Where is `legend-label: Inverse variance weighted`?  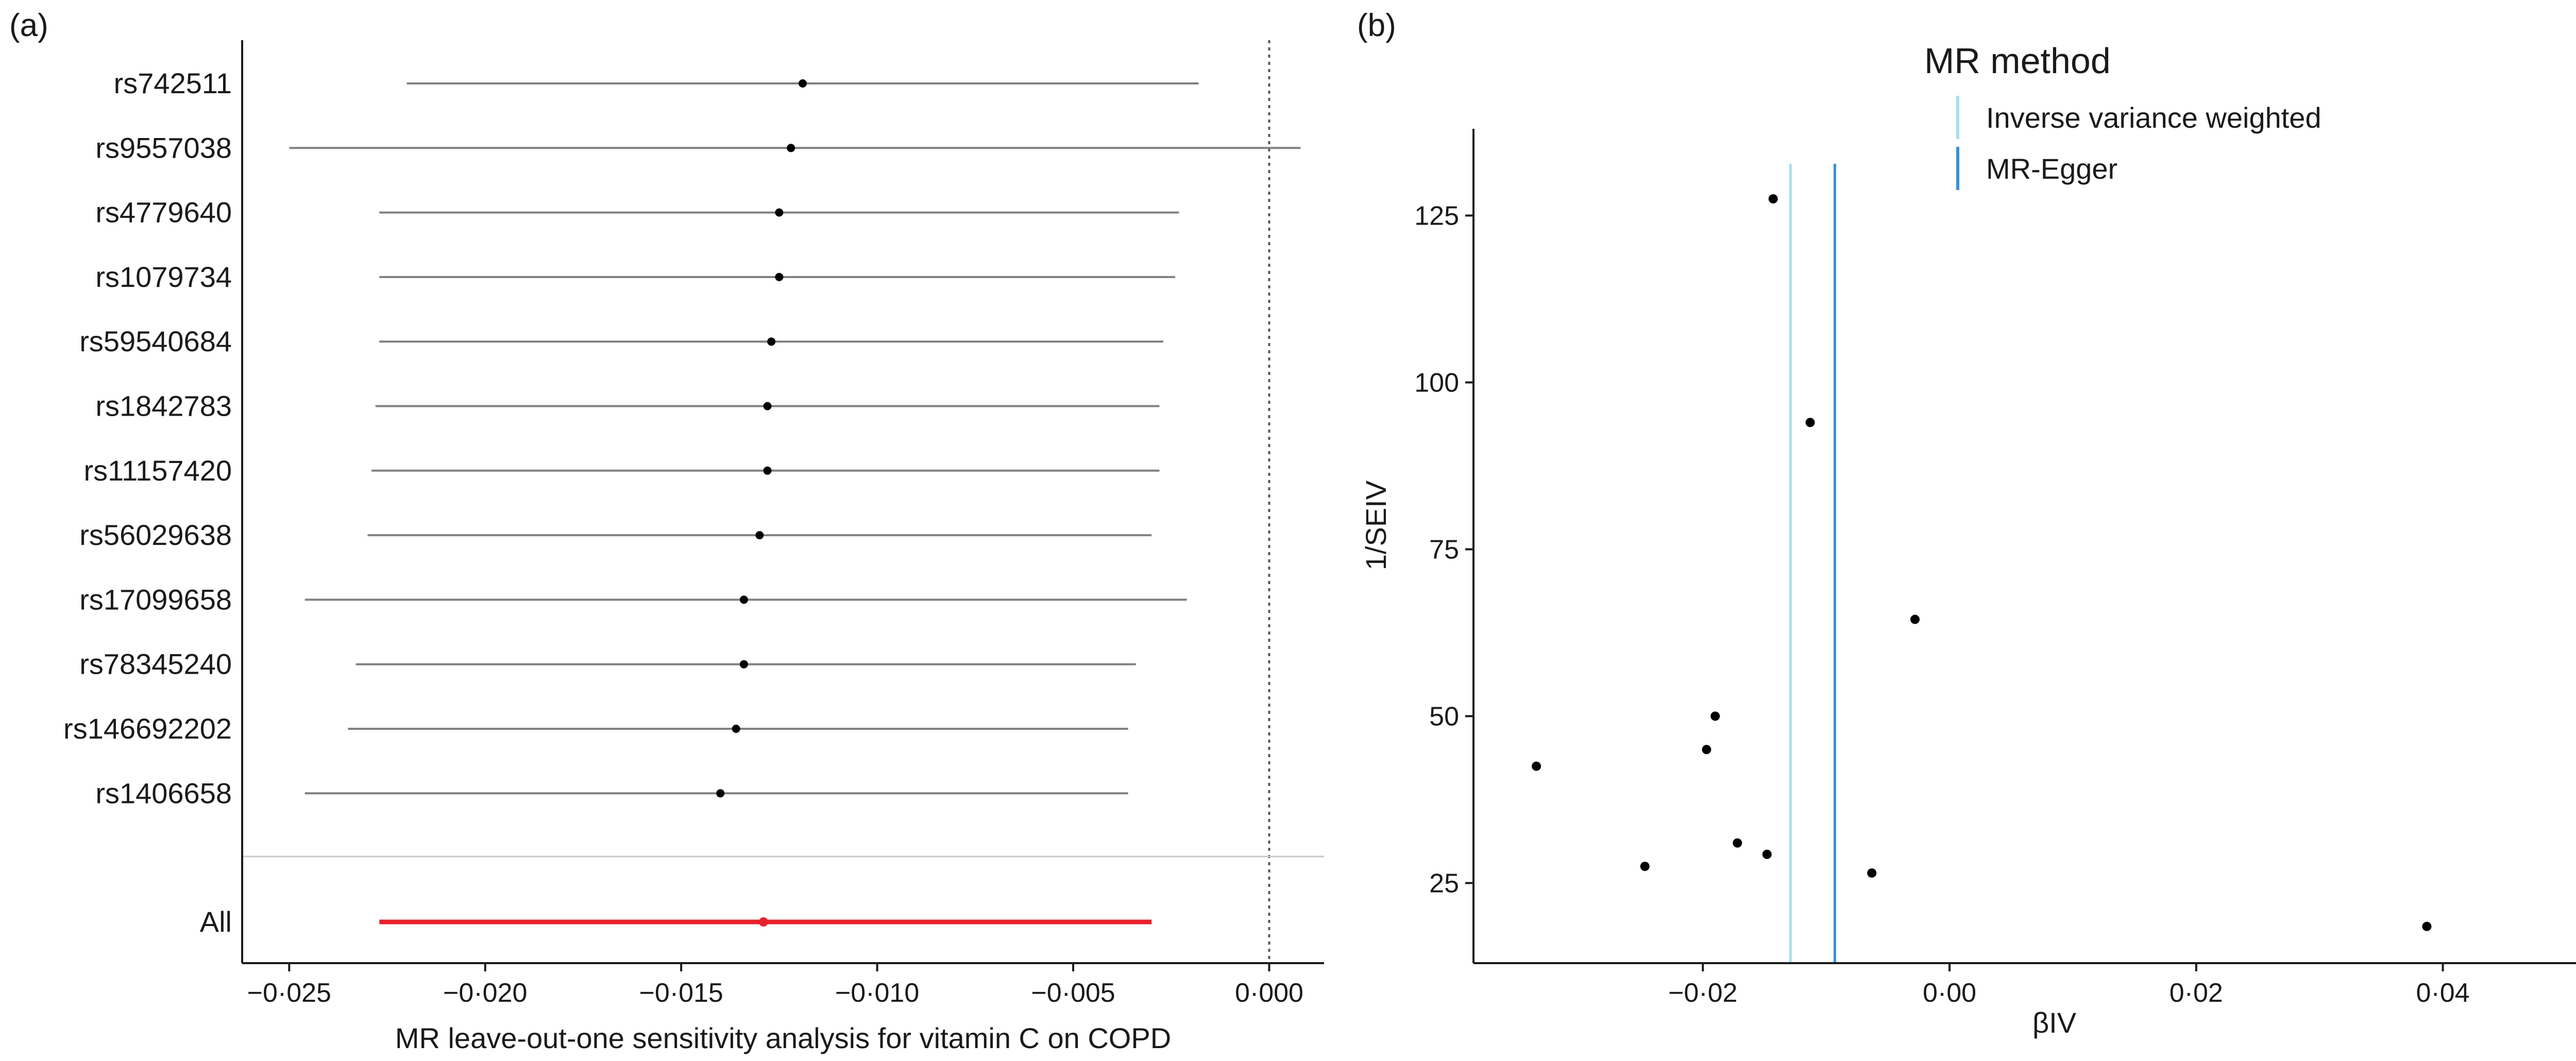
legend-label: Inverse variance weighted is located at coordinates (2153, 117).